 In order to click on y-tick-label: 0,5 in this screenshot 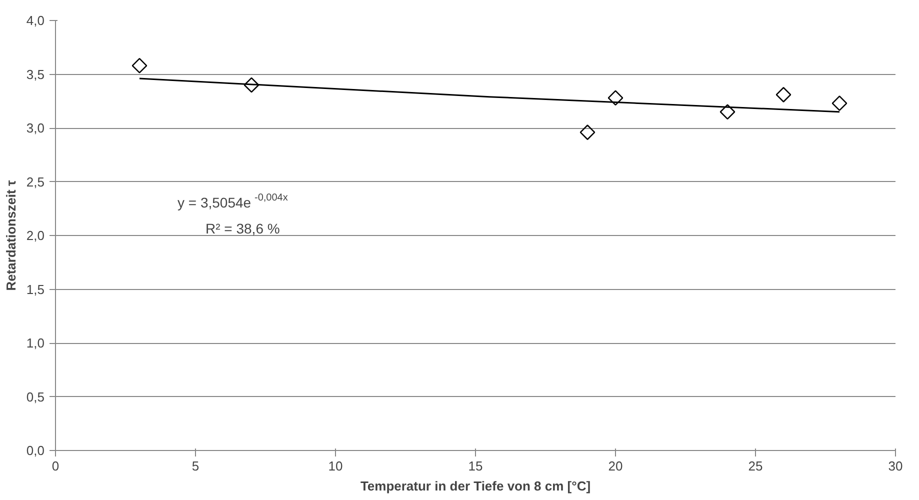, I will do `click(35, 396)`.